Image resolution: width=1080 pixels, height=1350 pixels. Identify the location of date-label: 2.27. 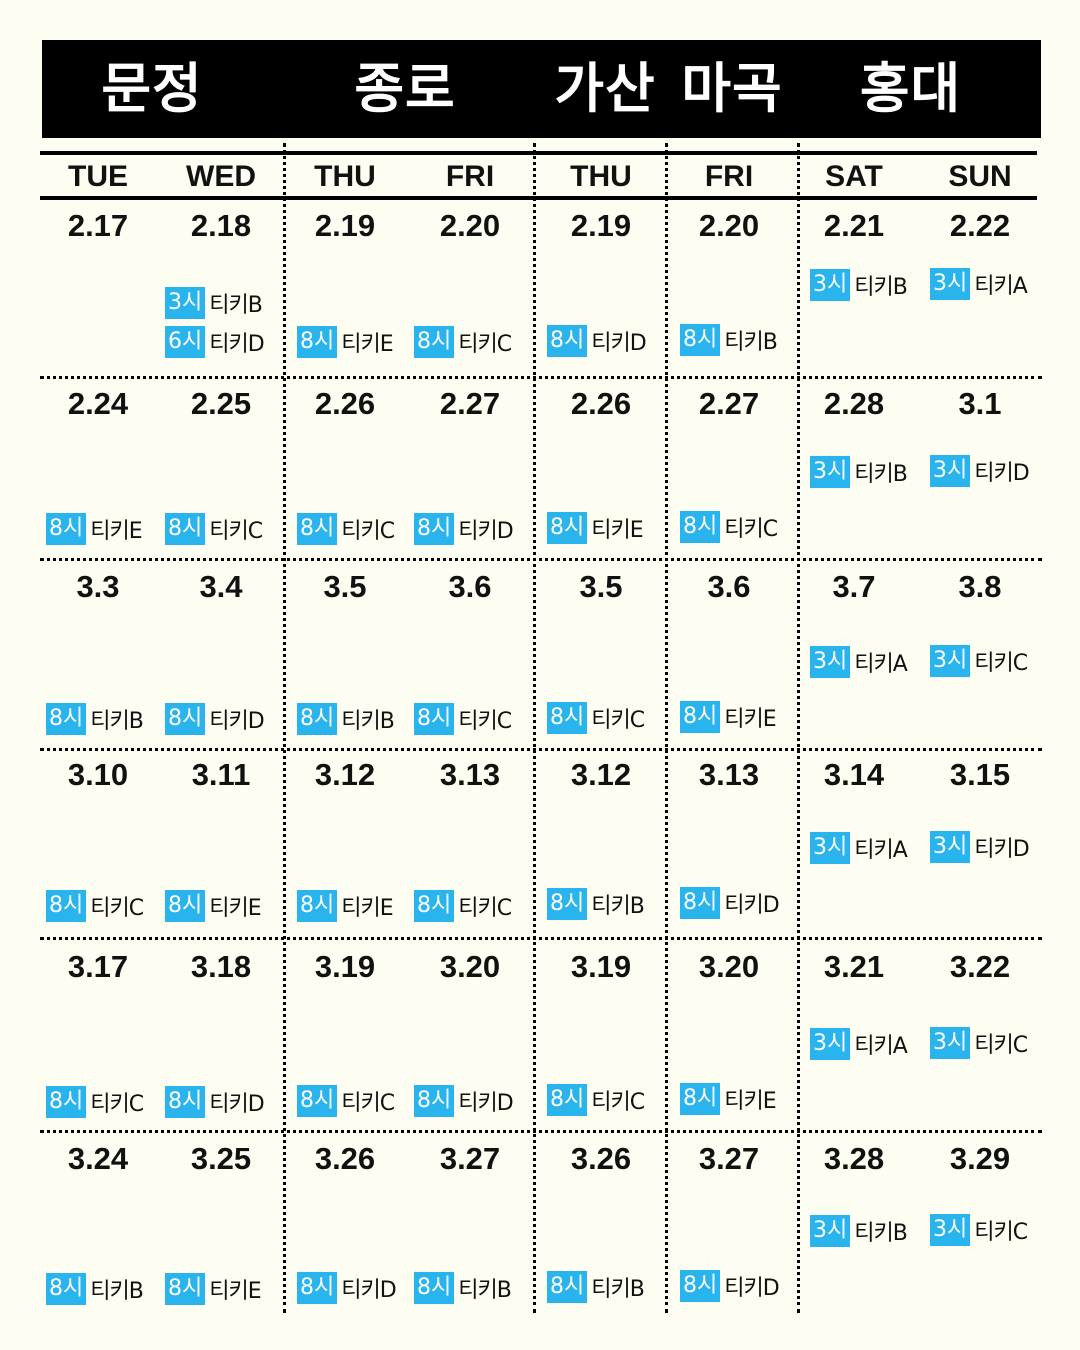
(470, 403).